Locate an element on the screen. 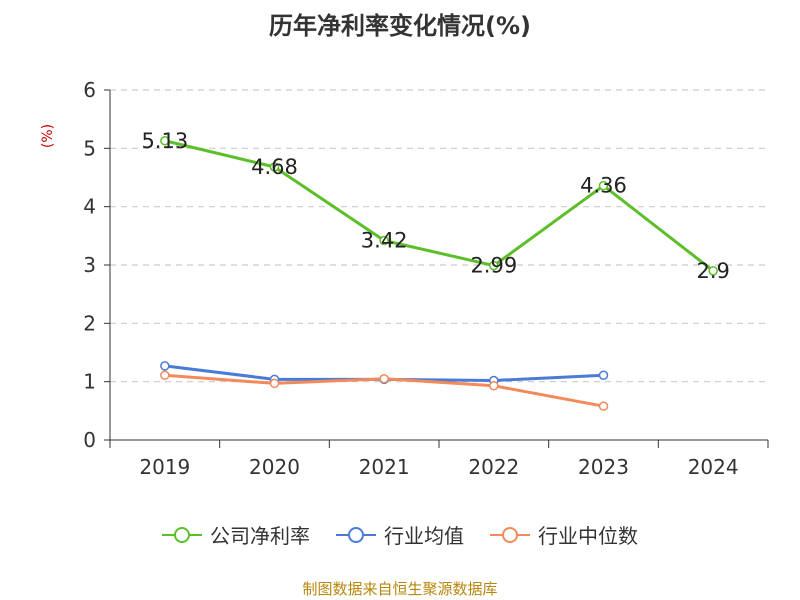 The width and height of the screenshot is (800, 600). data-label-0-2019: 5.13 is located at coordinates (164, 141).